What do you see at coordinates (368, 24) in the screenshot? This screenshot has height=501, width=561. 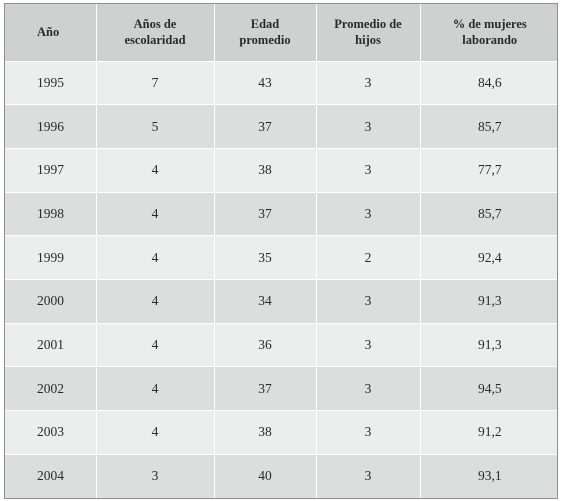 I see `header-children-line1: Promedio de` at bounding box center [368, 24].